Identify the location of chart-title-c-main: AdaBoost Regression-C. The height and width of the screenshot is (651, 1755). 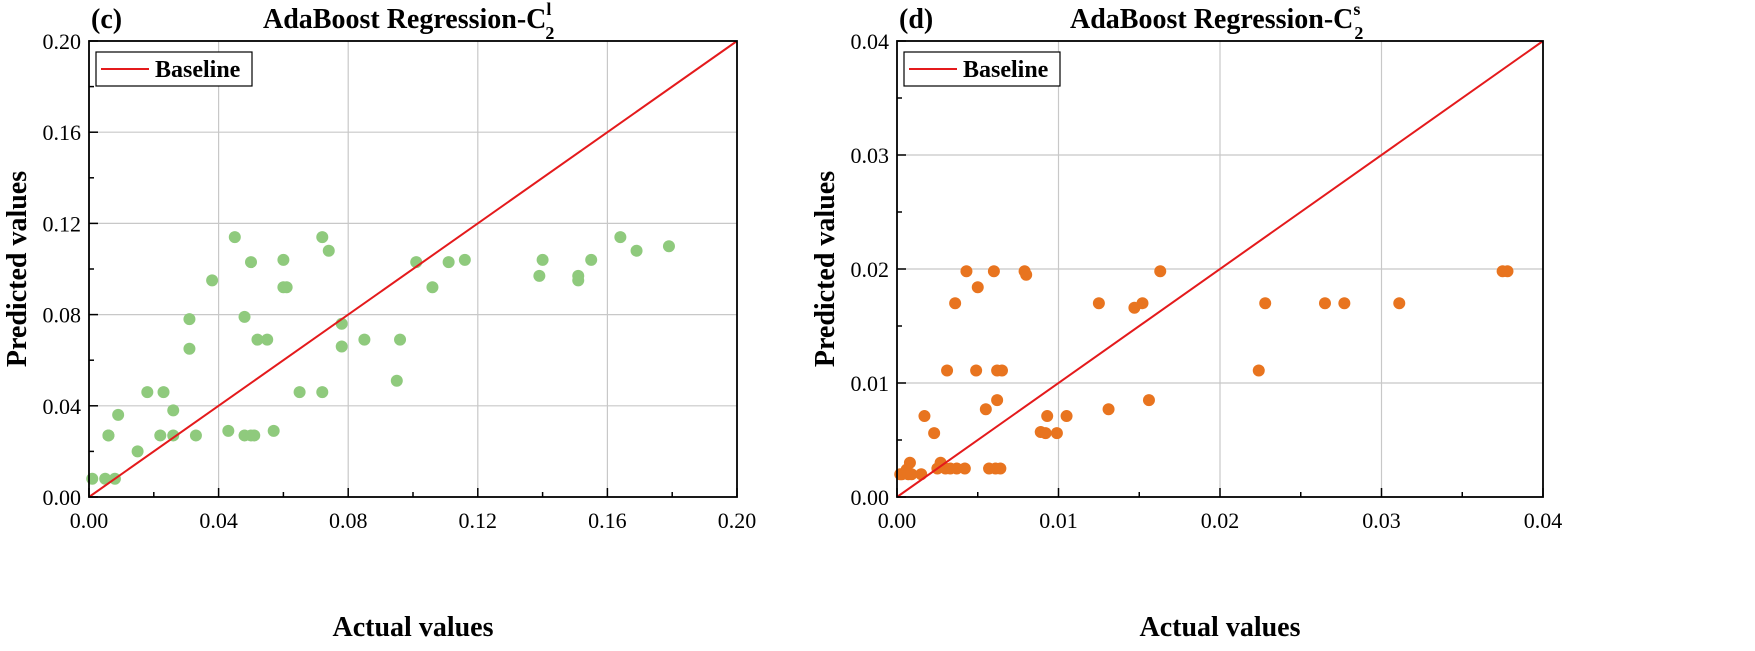
(404, 19).